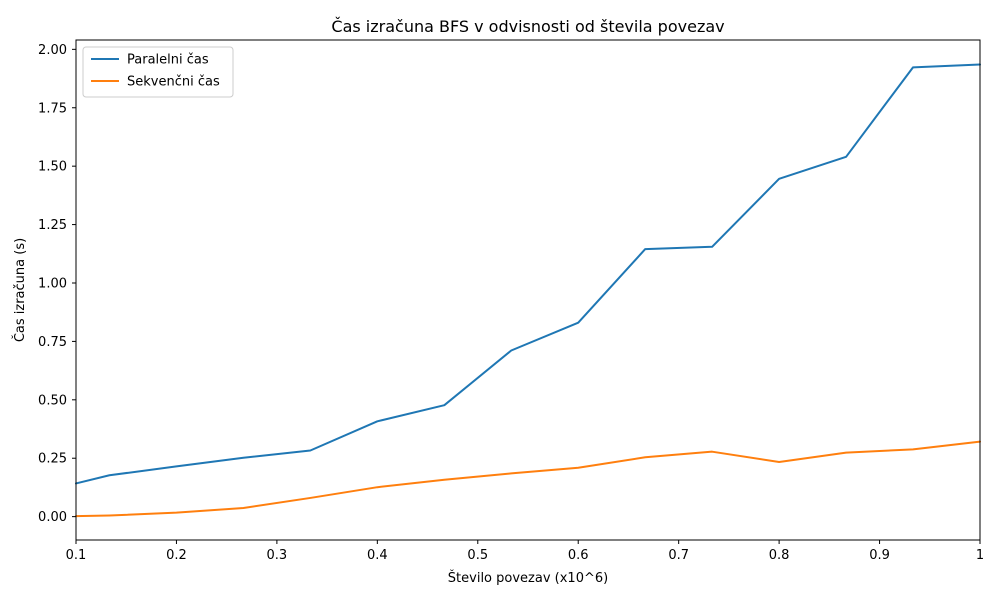  Describe the element at coordinates (377, 555) in the screenshot. I see `x-tick-label: 0.4` at that location.